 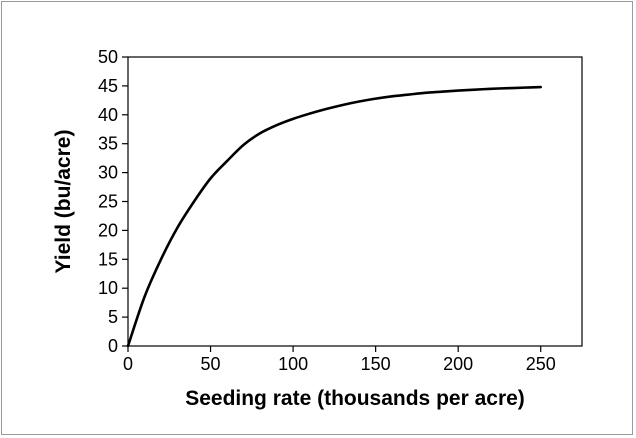 What do you see at coordinates (63, 202) in the screenshot?
I see `y-axis-title: Yield (bu/acre)` at bounding box center [63, 202].